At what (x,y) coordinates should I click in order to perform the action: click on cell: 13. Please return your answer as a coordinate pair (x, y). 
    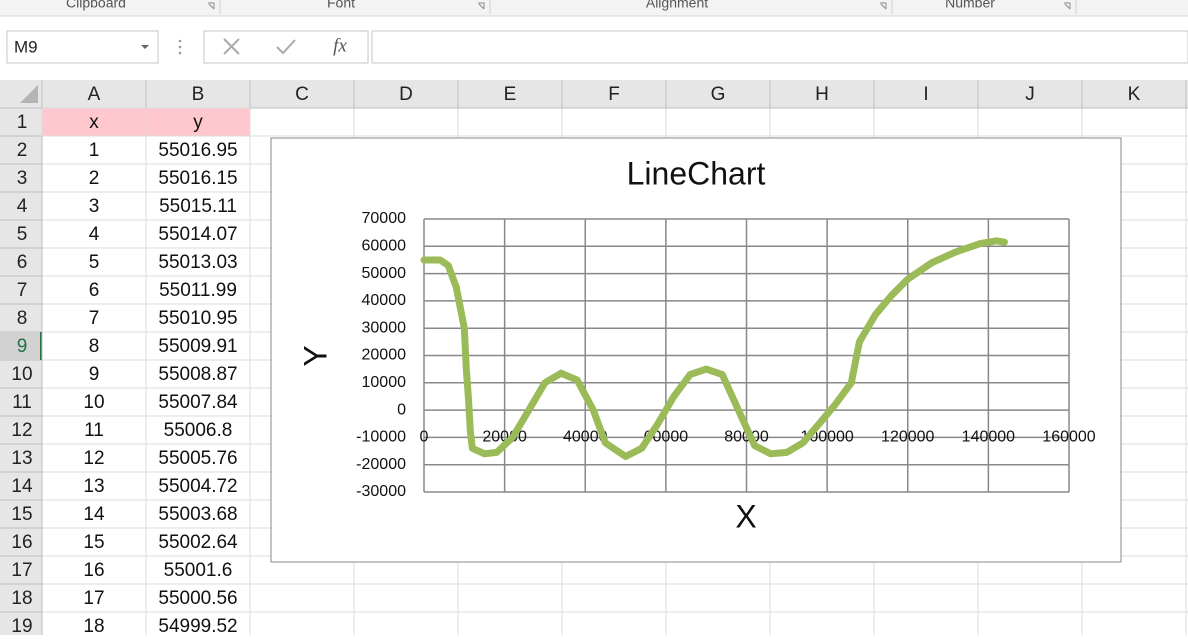
    Looking at the image, I should click on (93, 486).